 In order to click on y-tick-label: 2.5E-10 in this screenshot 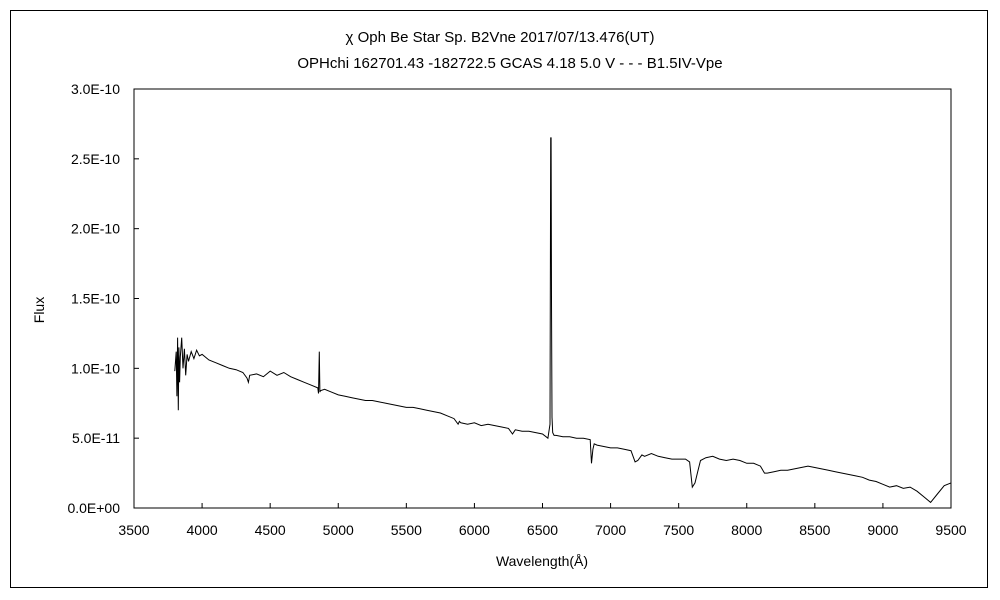, I will do `click(95, 159)`.